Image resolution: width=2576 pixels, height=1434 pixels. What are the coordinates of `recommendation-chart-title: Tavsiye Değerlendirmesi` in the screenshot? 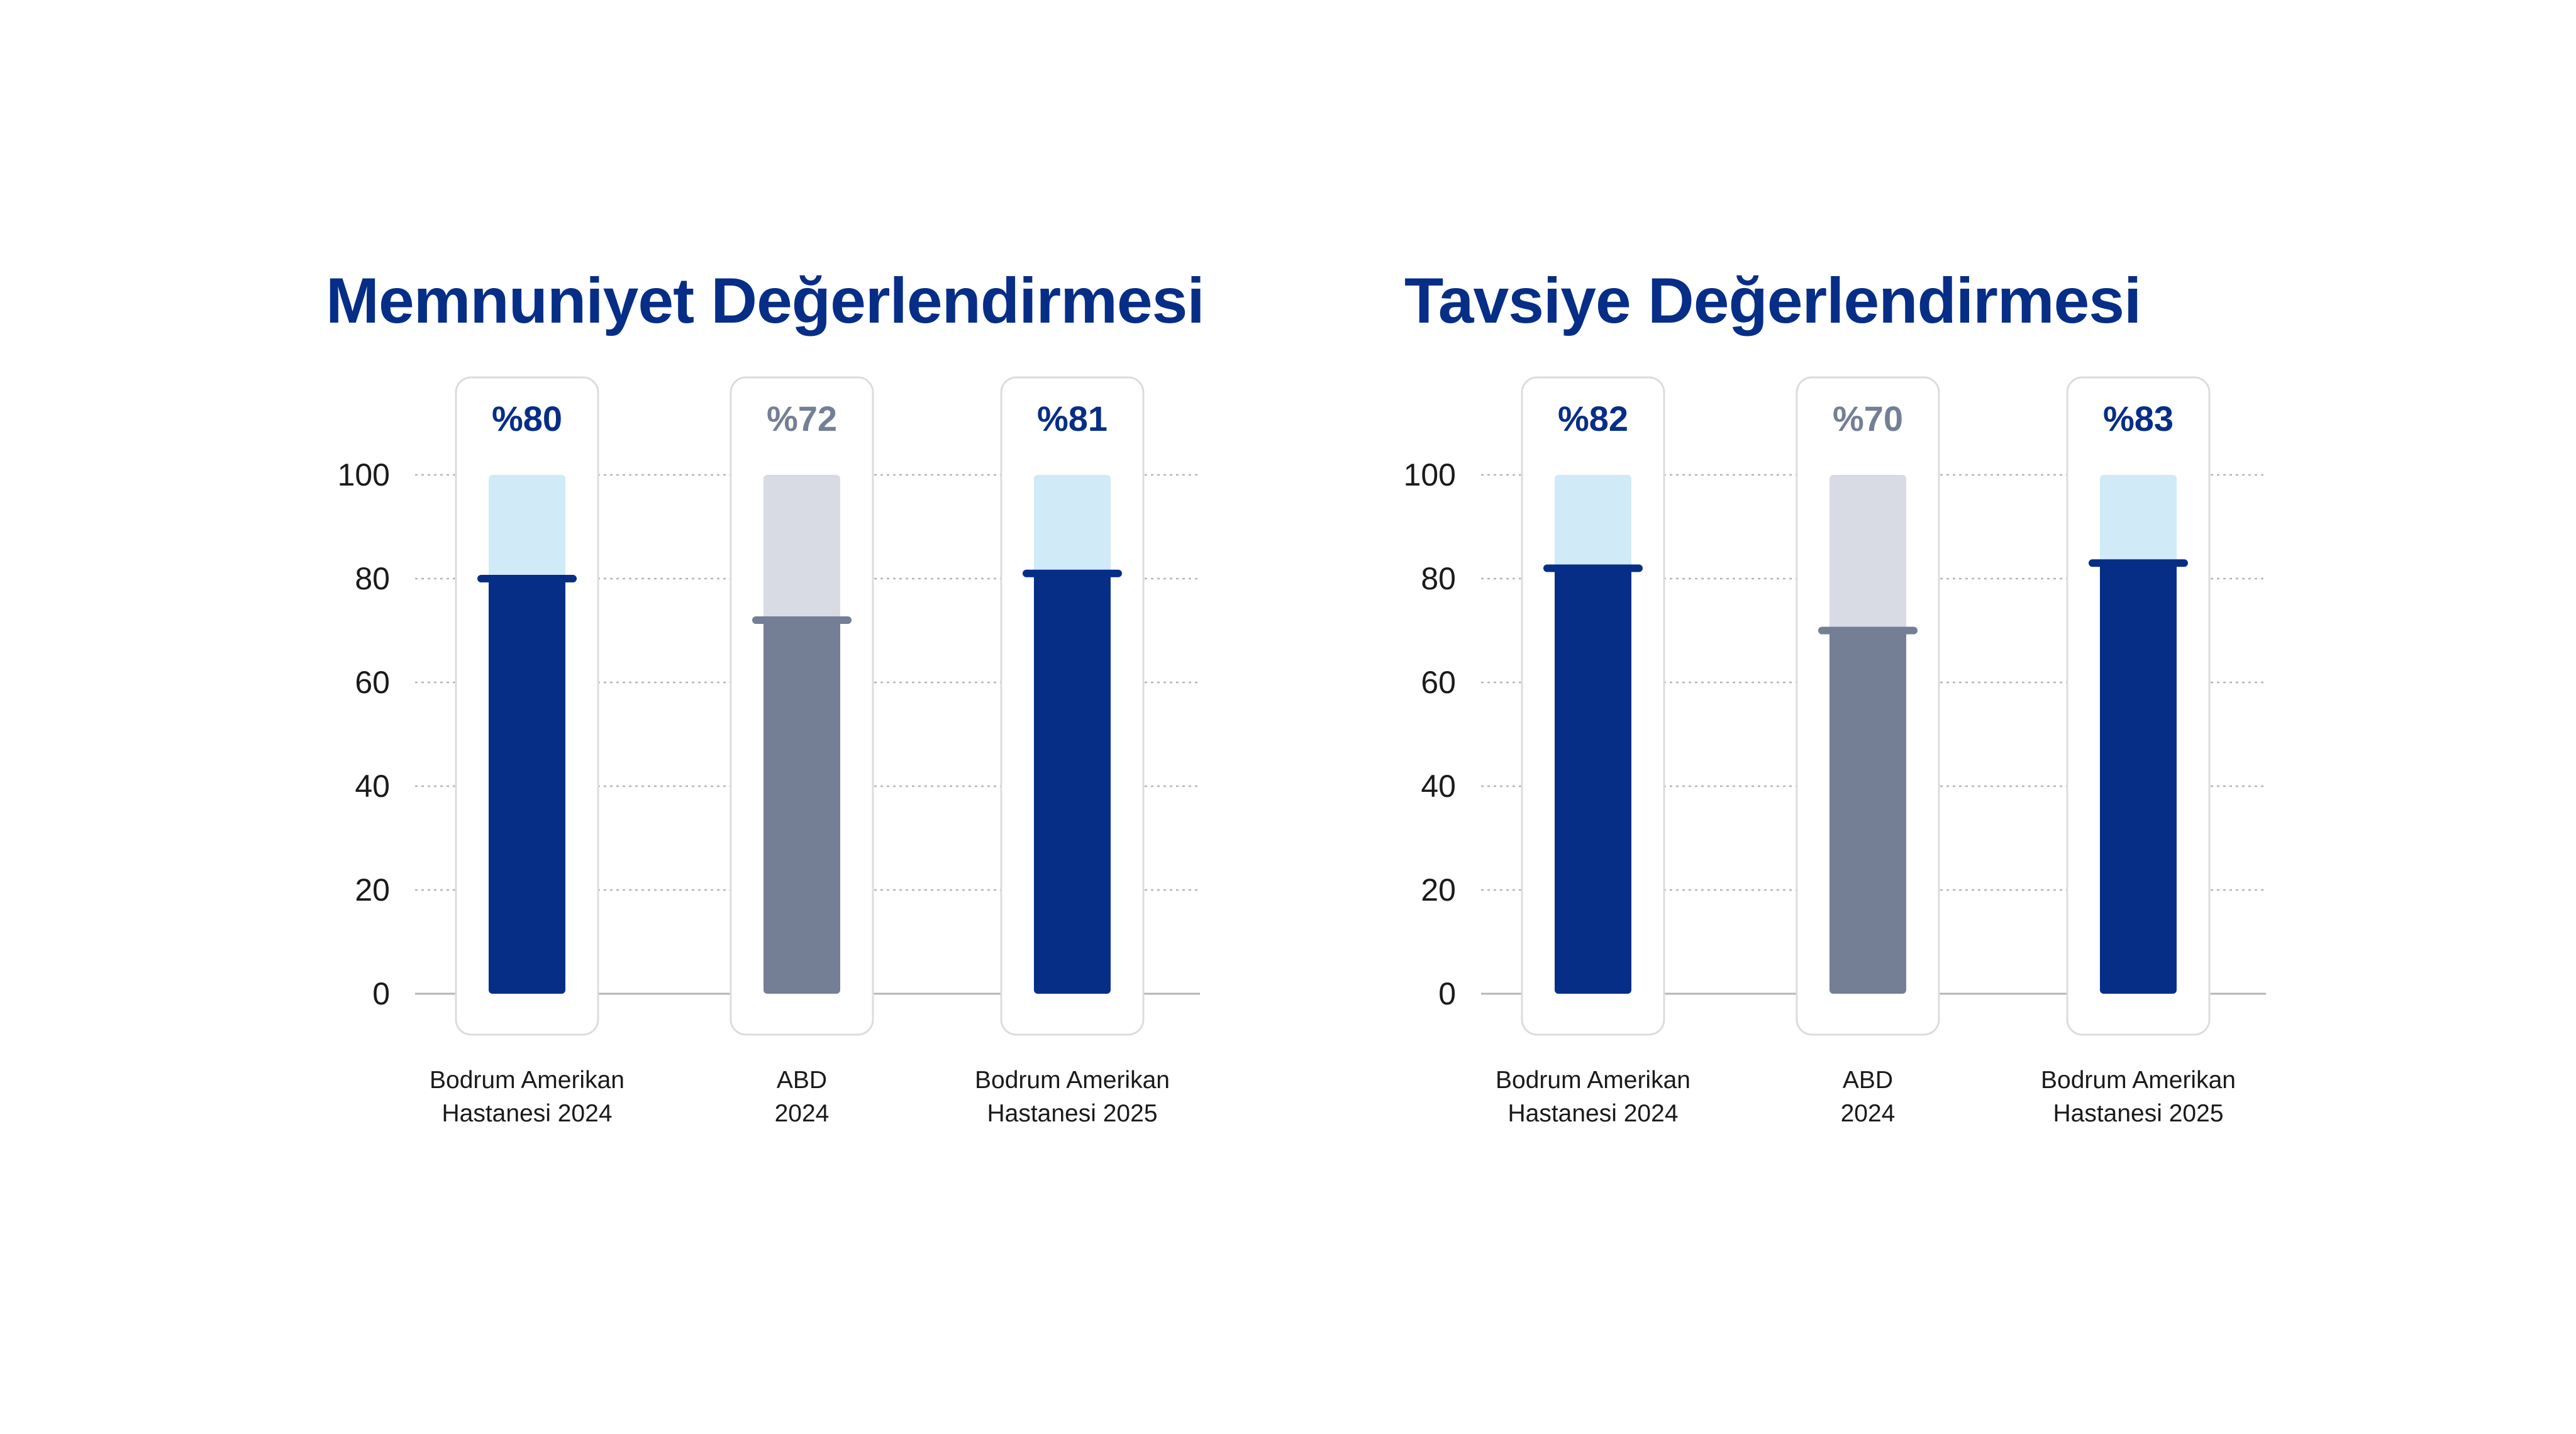 It's located at (1772, 300).